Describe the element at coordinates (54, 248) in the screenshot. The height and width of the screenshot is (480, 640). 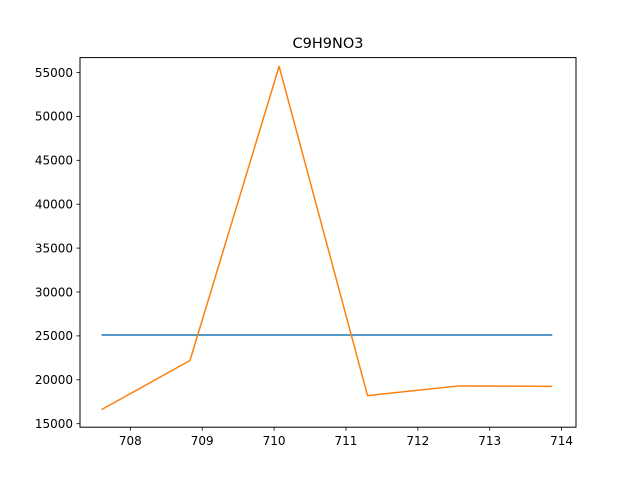
I see `y-tick-label: 35000` at that location.